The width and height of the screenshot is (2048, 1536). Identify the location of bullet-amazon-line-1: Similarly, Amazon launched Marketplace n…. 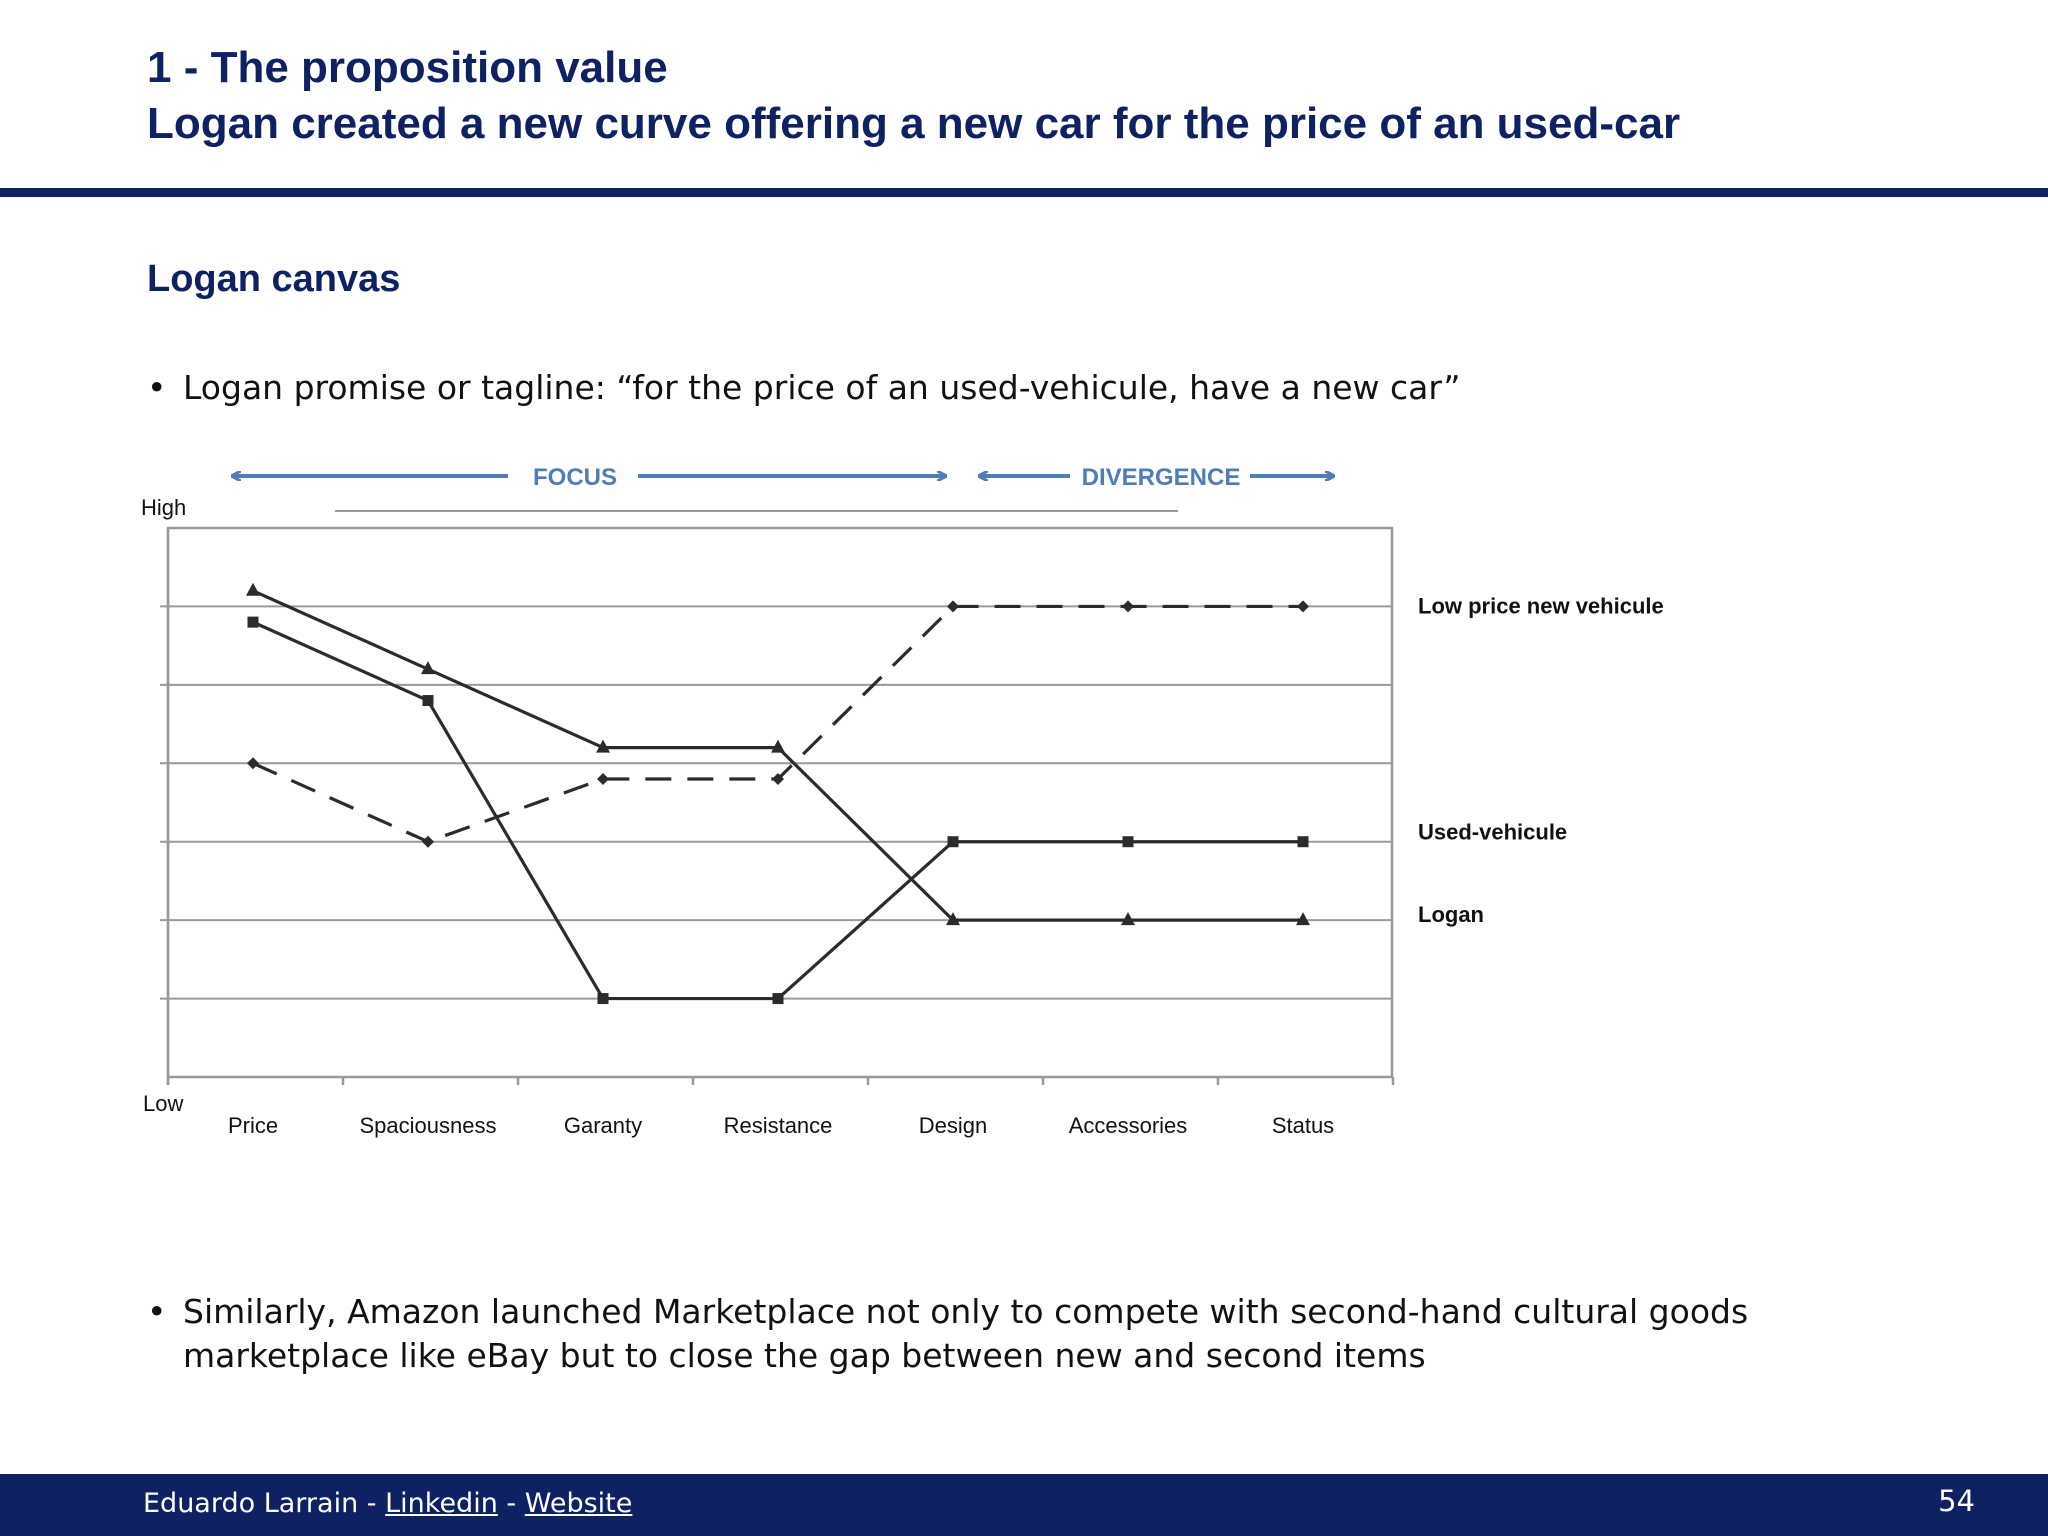
(966, 1311).